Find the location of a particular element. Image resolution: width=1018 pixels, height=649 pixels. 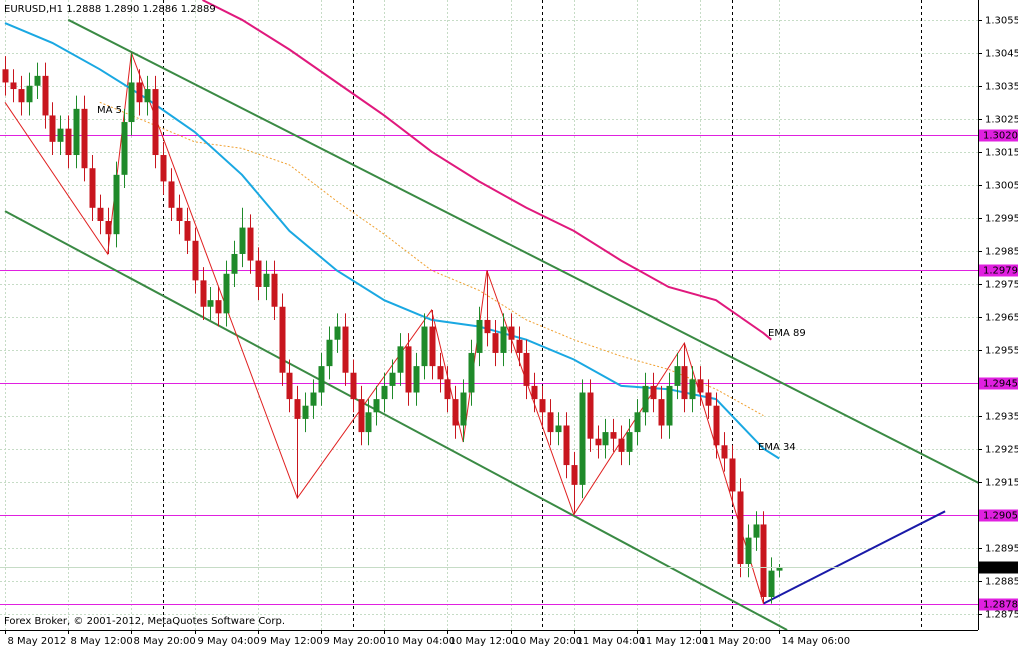

trendline is located at coordinates (854, 557).